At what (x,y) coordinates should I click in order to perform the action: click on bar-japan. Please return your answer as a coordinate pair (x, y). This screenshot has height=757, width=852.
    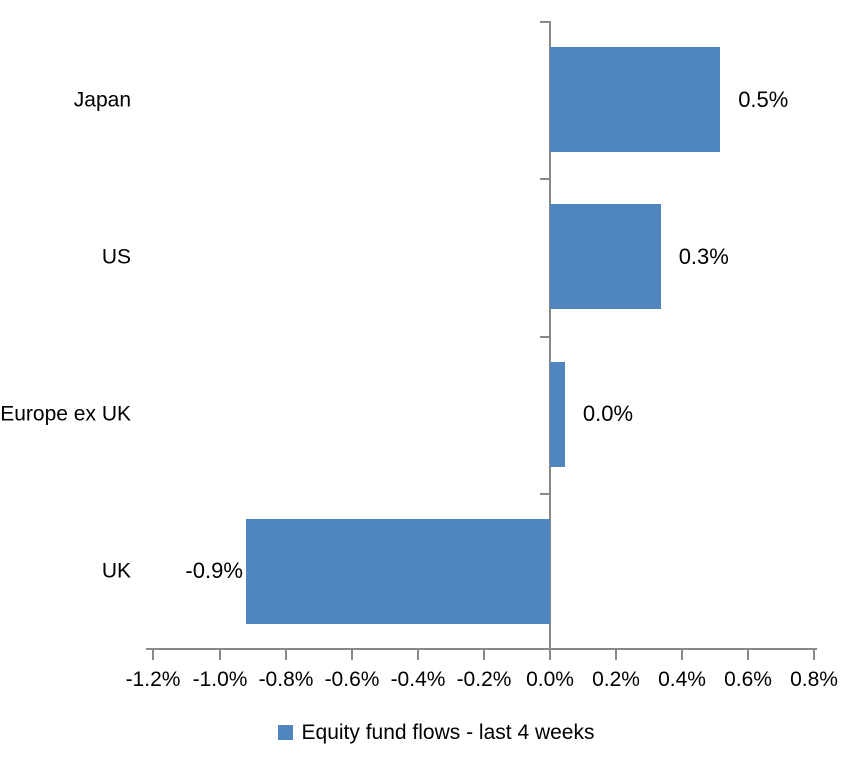
    Looking at the image, I should click on (635, 99).